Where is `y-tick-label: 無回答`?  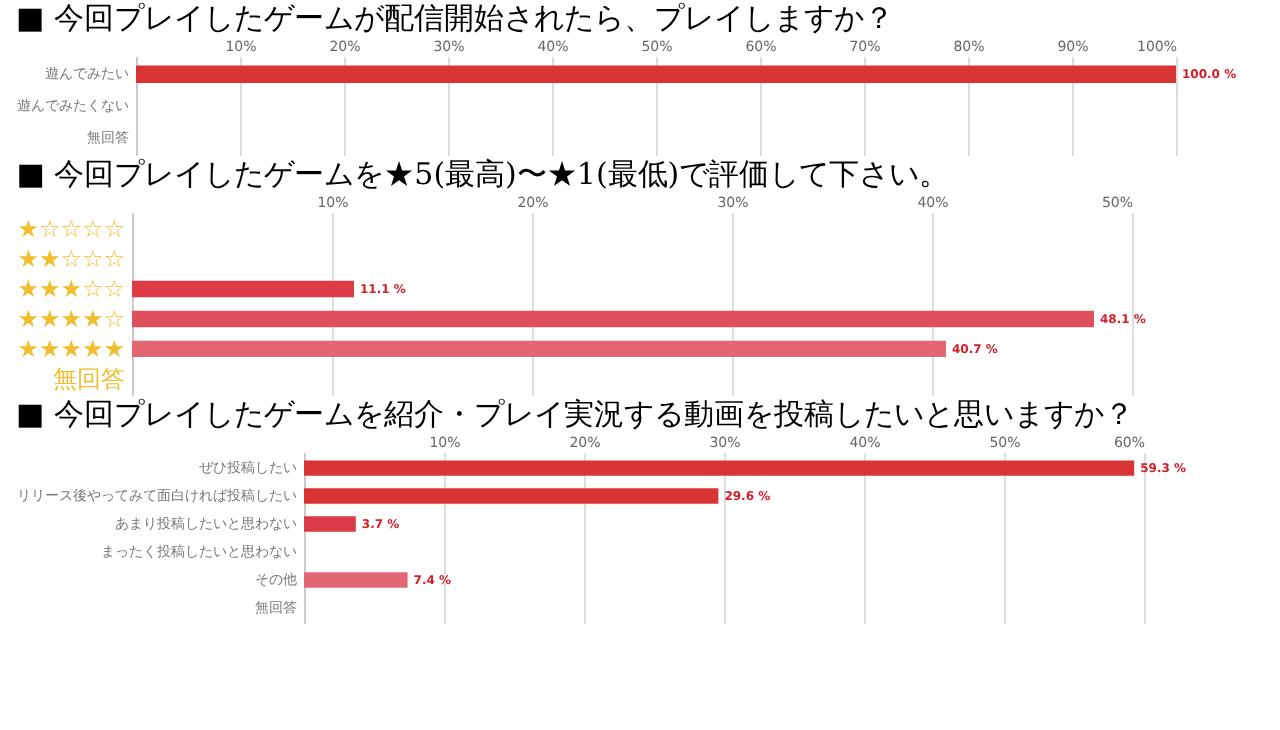
y-tick-label: 無回答 is located at coordinates (89, 378).